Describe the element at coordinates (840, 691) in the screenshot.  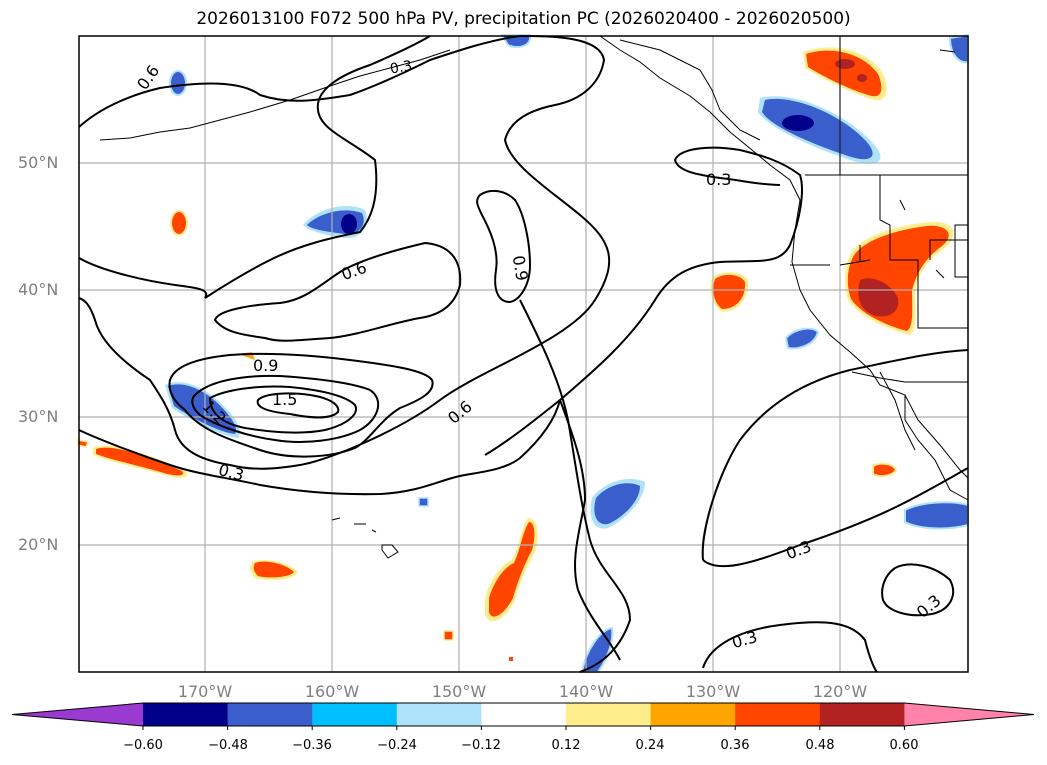
I see `lon-label: 120°W` at that location.